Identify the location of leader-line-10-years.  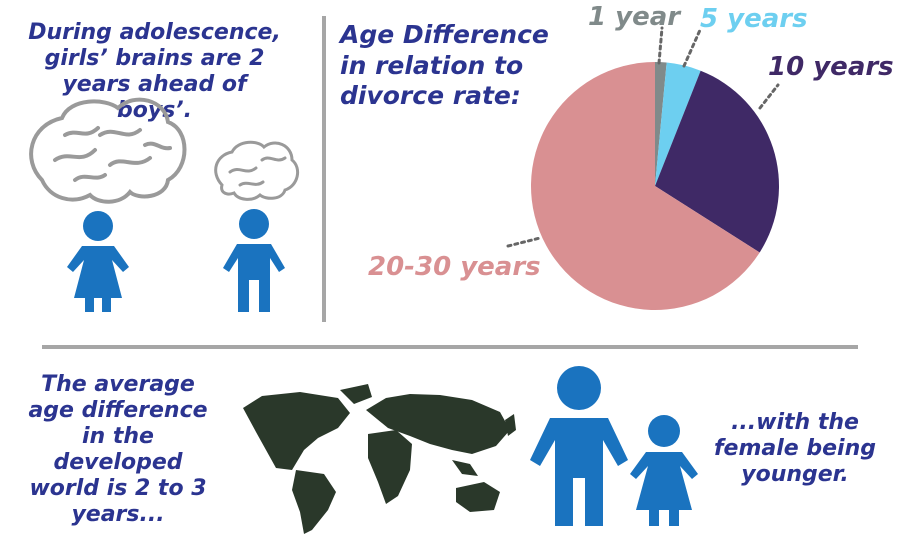
(769, 96).